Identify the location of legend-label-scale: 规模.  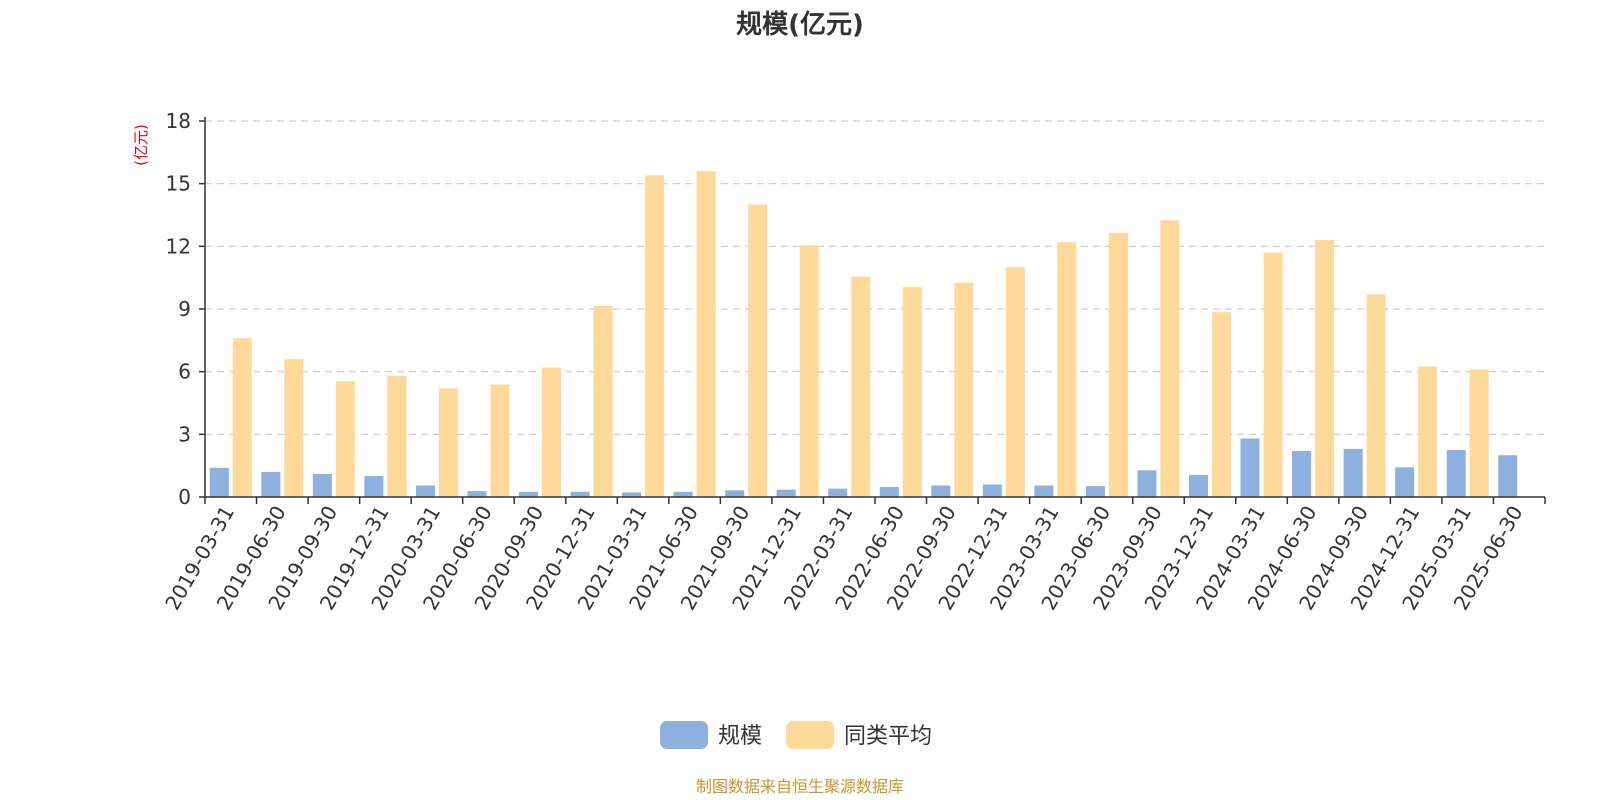
(740, 736).